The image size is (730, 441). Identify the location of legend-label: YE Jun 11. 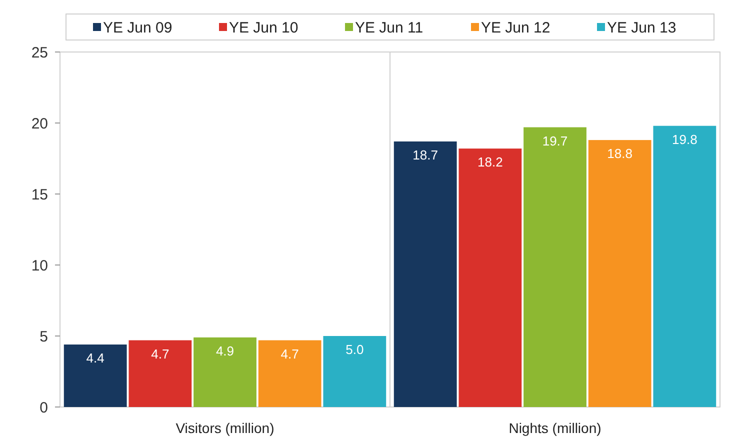
(389, 27).